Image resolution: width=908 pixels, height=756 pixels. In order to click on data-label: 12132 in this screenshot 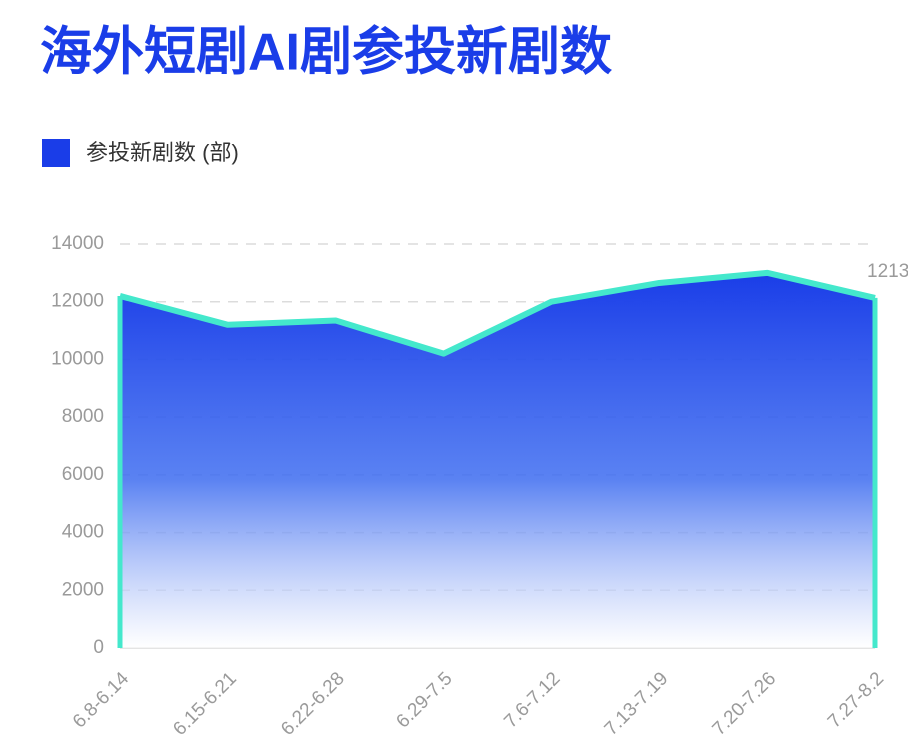, I will do `click(887, 271)`.